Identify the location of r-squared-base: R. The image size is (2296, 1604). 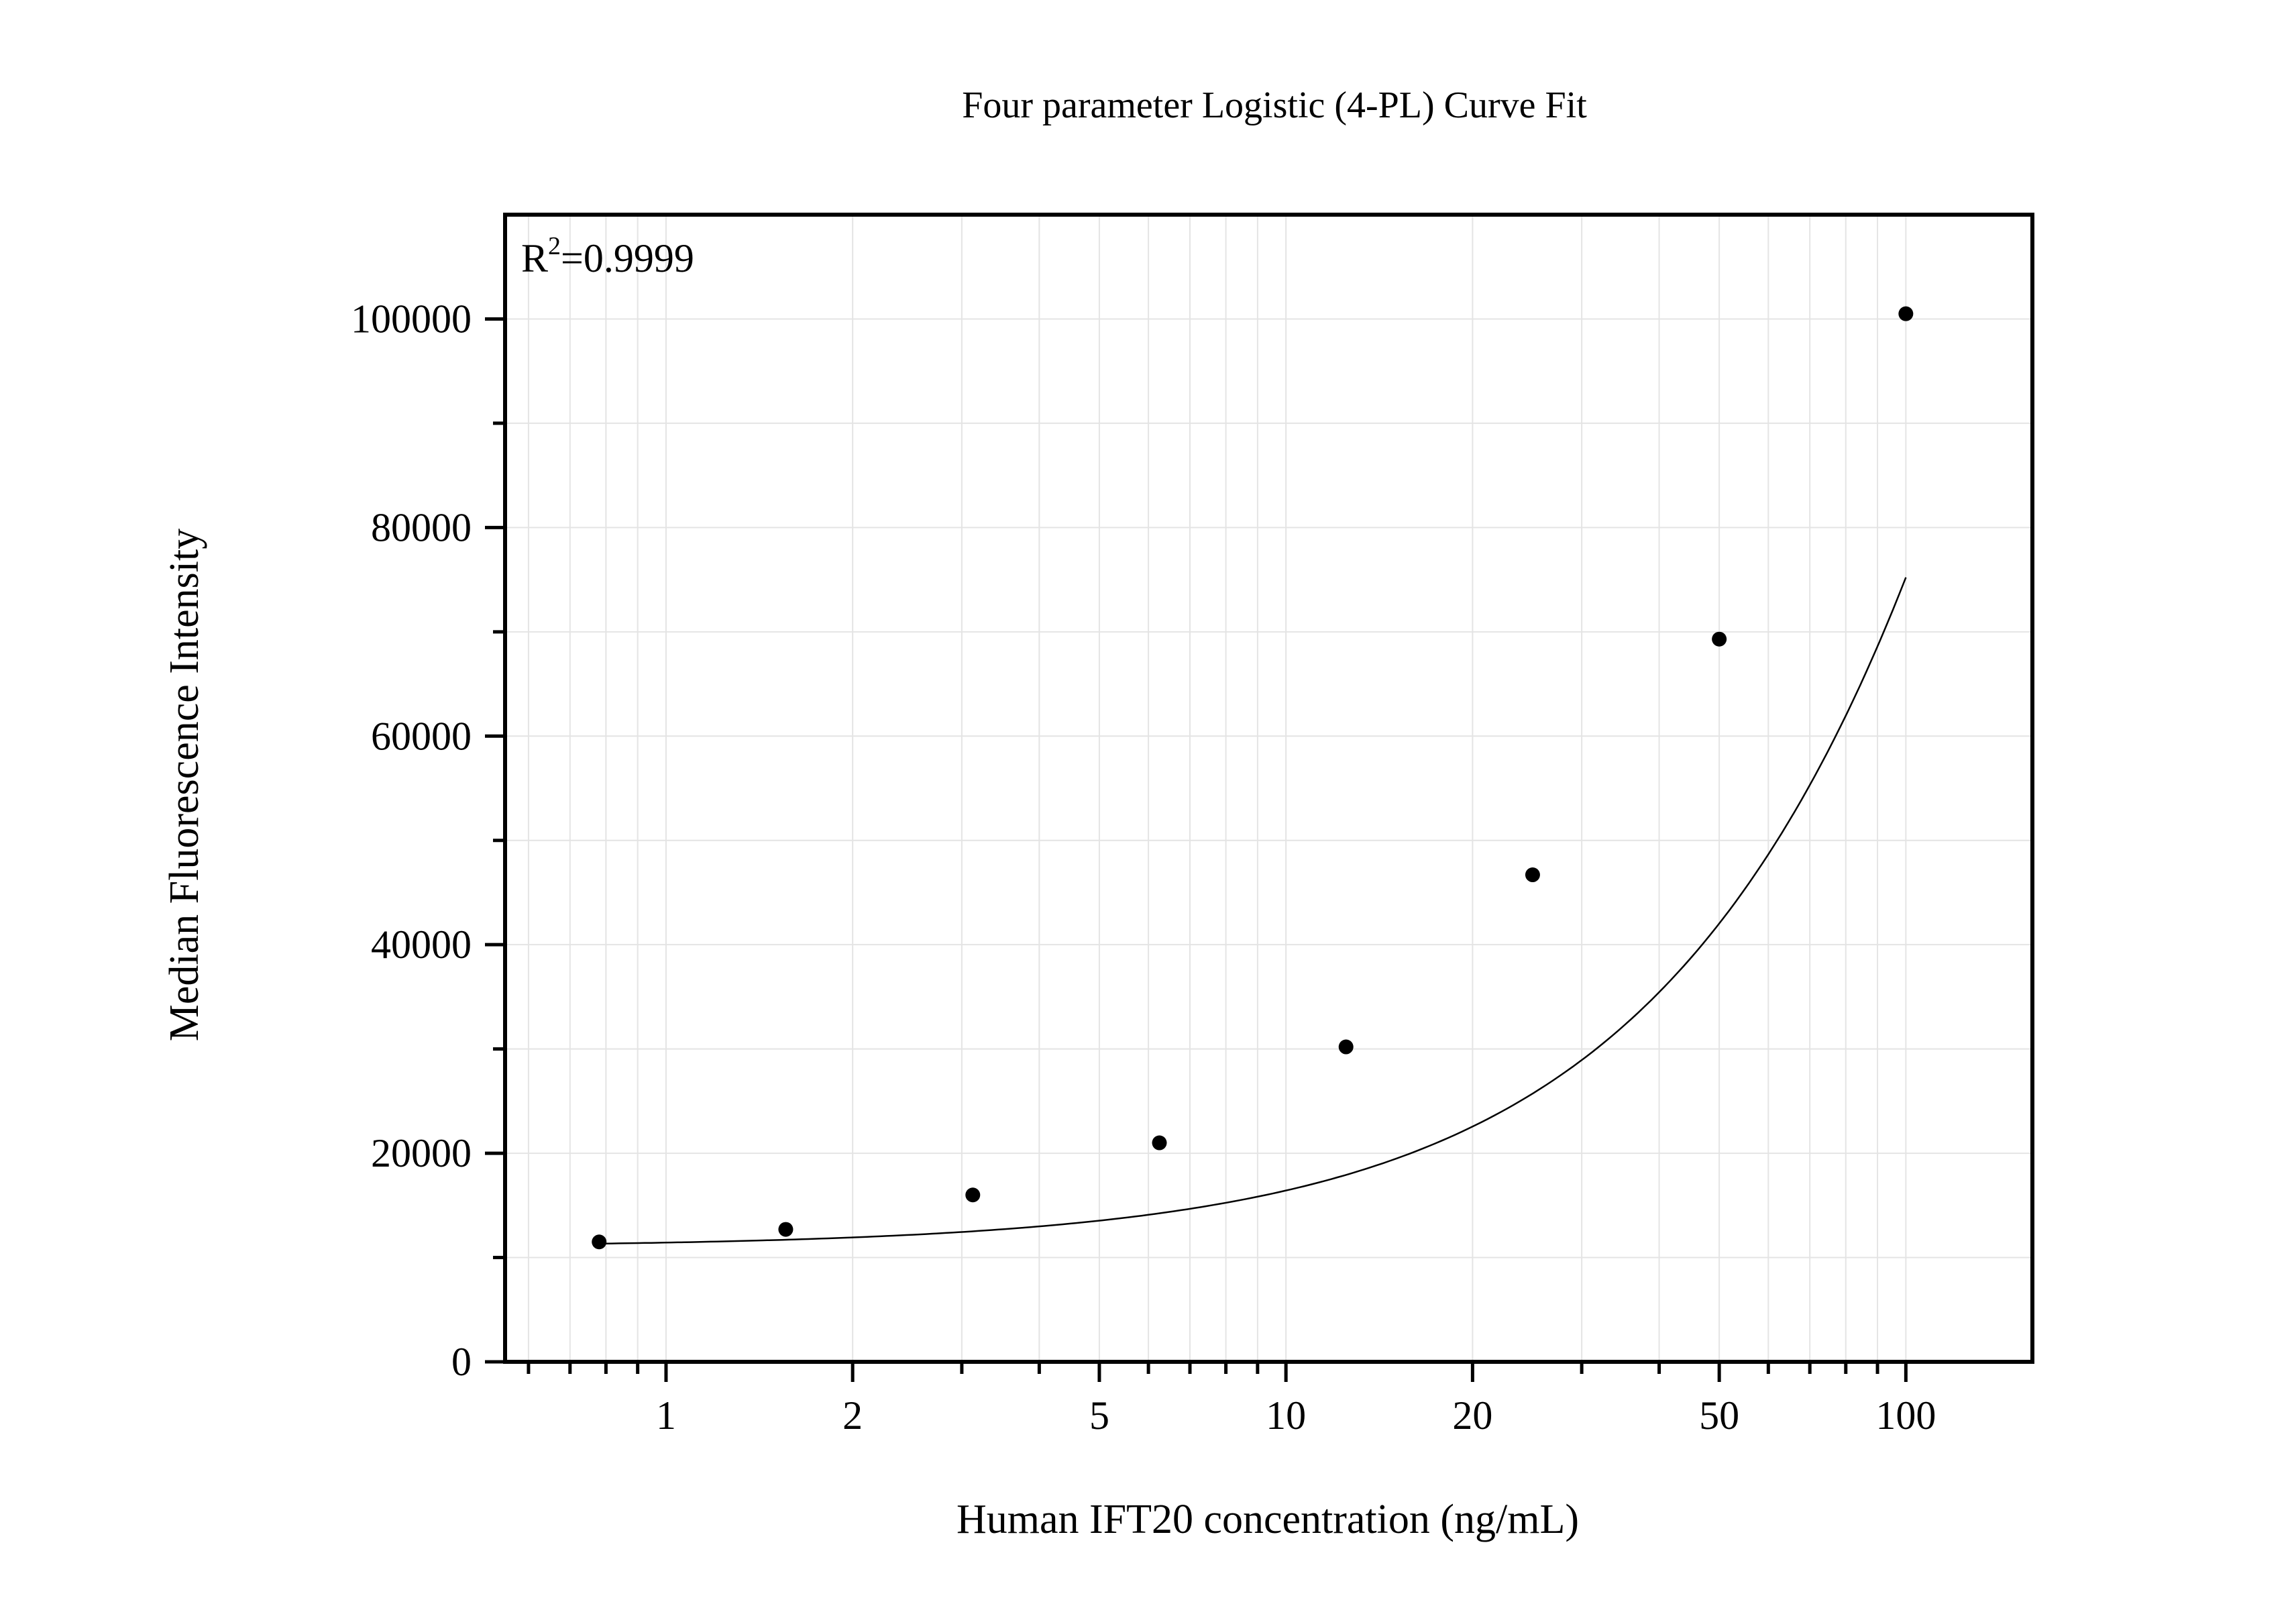
(534, 258).